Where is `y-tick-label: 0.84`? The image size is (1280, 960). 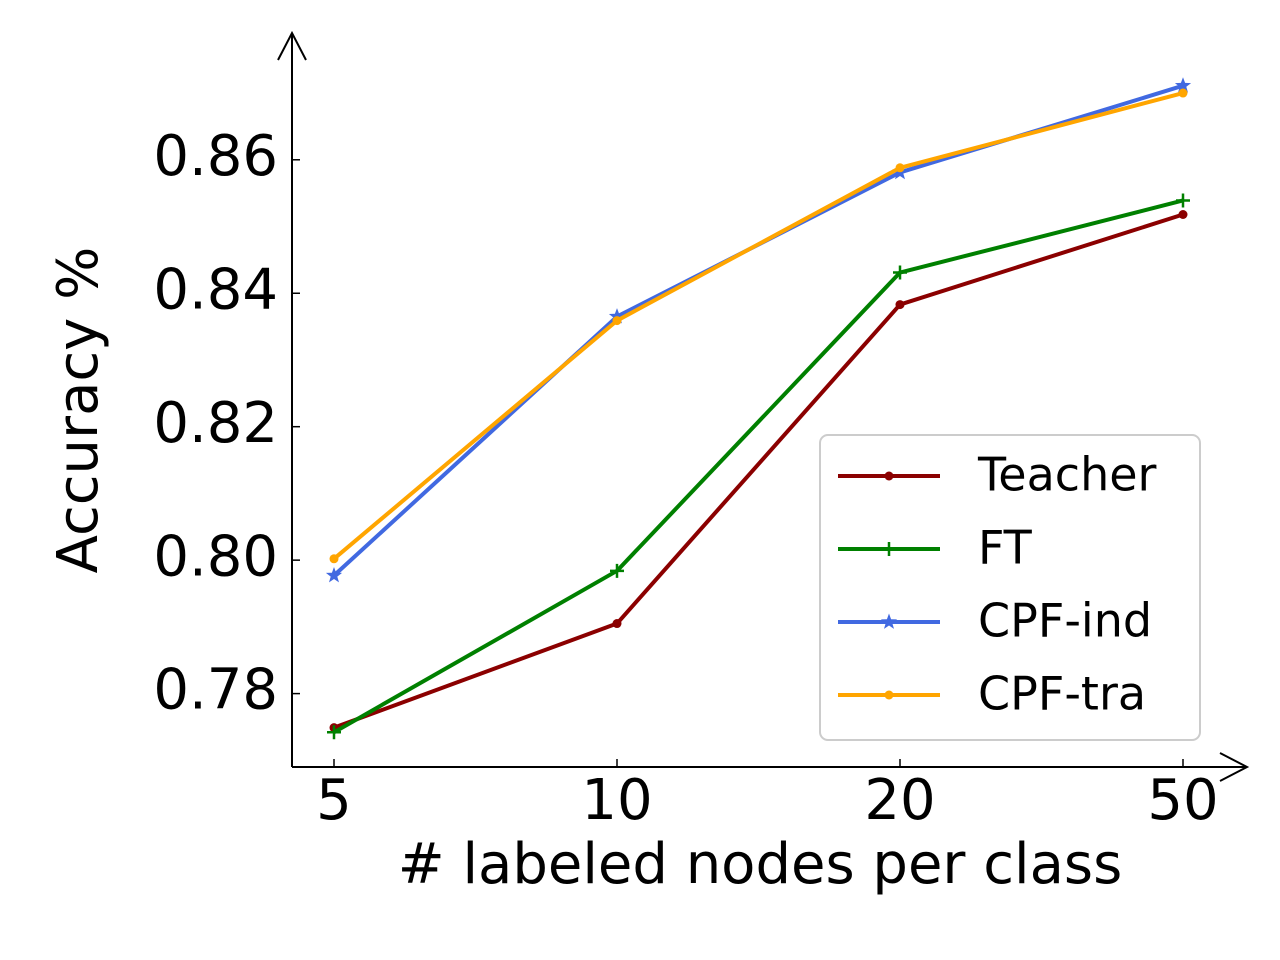 y-tick-label: 0.84 is located at coordinates (215, 289).